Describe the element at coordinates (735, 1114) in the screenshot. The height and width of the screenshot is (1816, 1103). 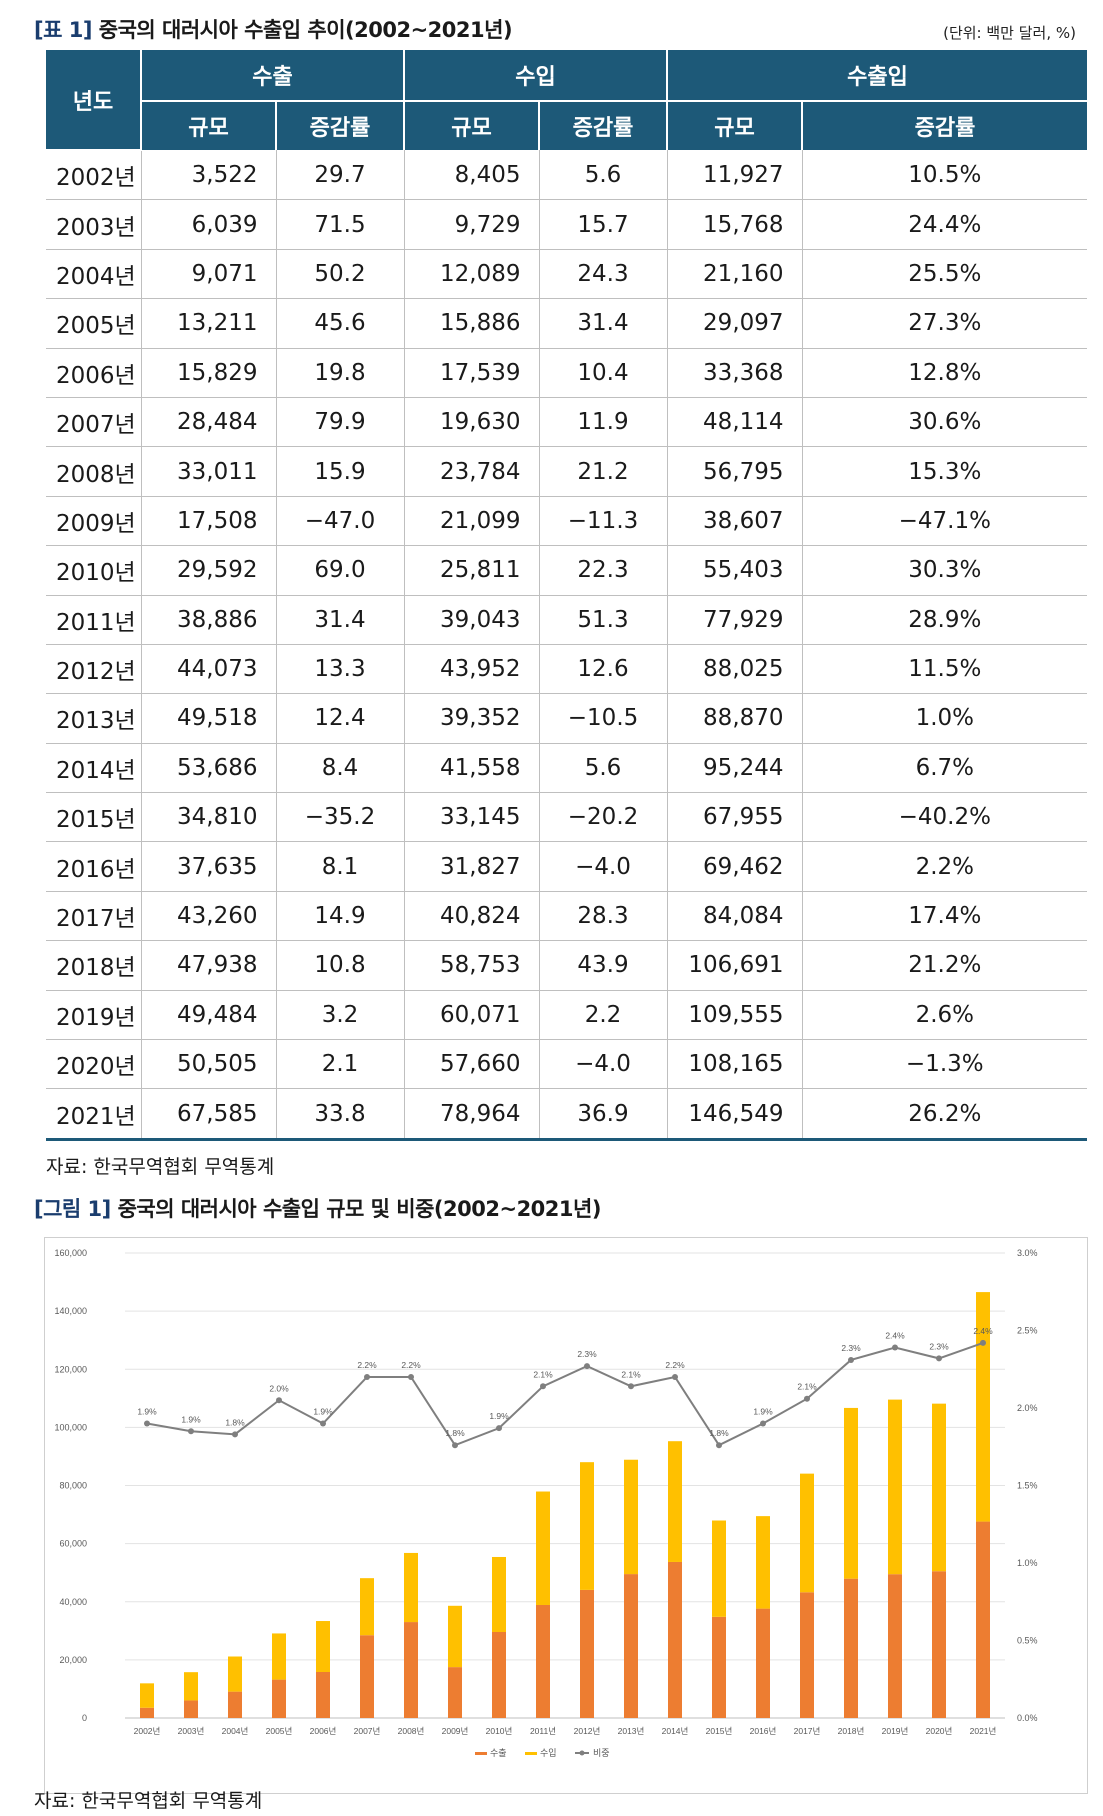
I see `value-cell: 146,549` at that location.